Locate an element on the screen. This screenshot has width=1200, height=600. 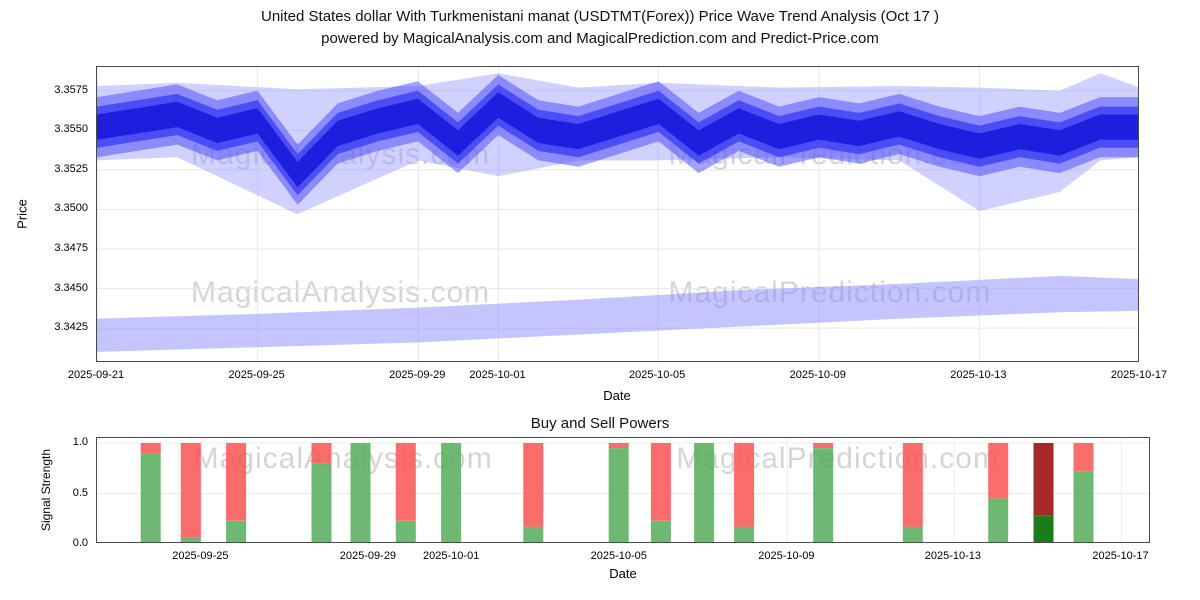
bar-chart-title: Buy and Sell Powers is located at coordinates (600, 423).